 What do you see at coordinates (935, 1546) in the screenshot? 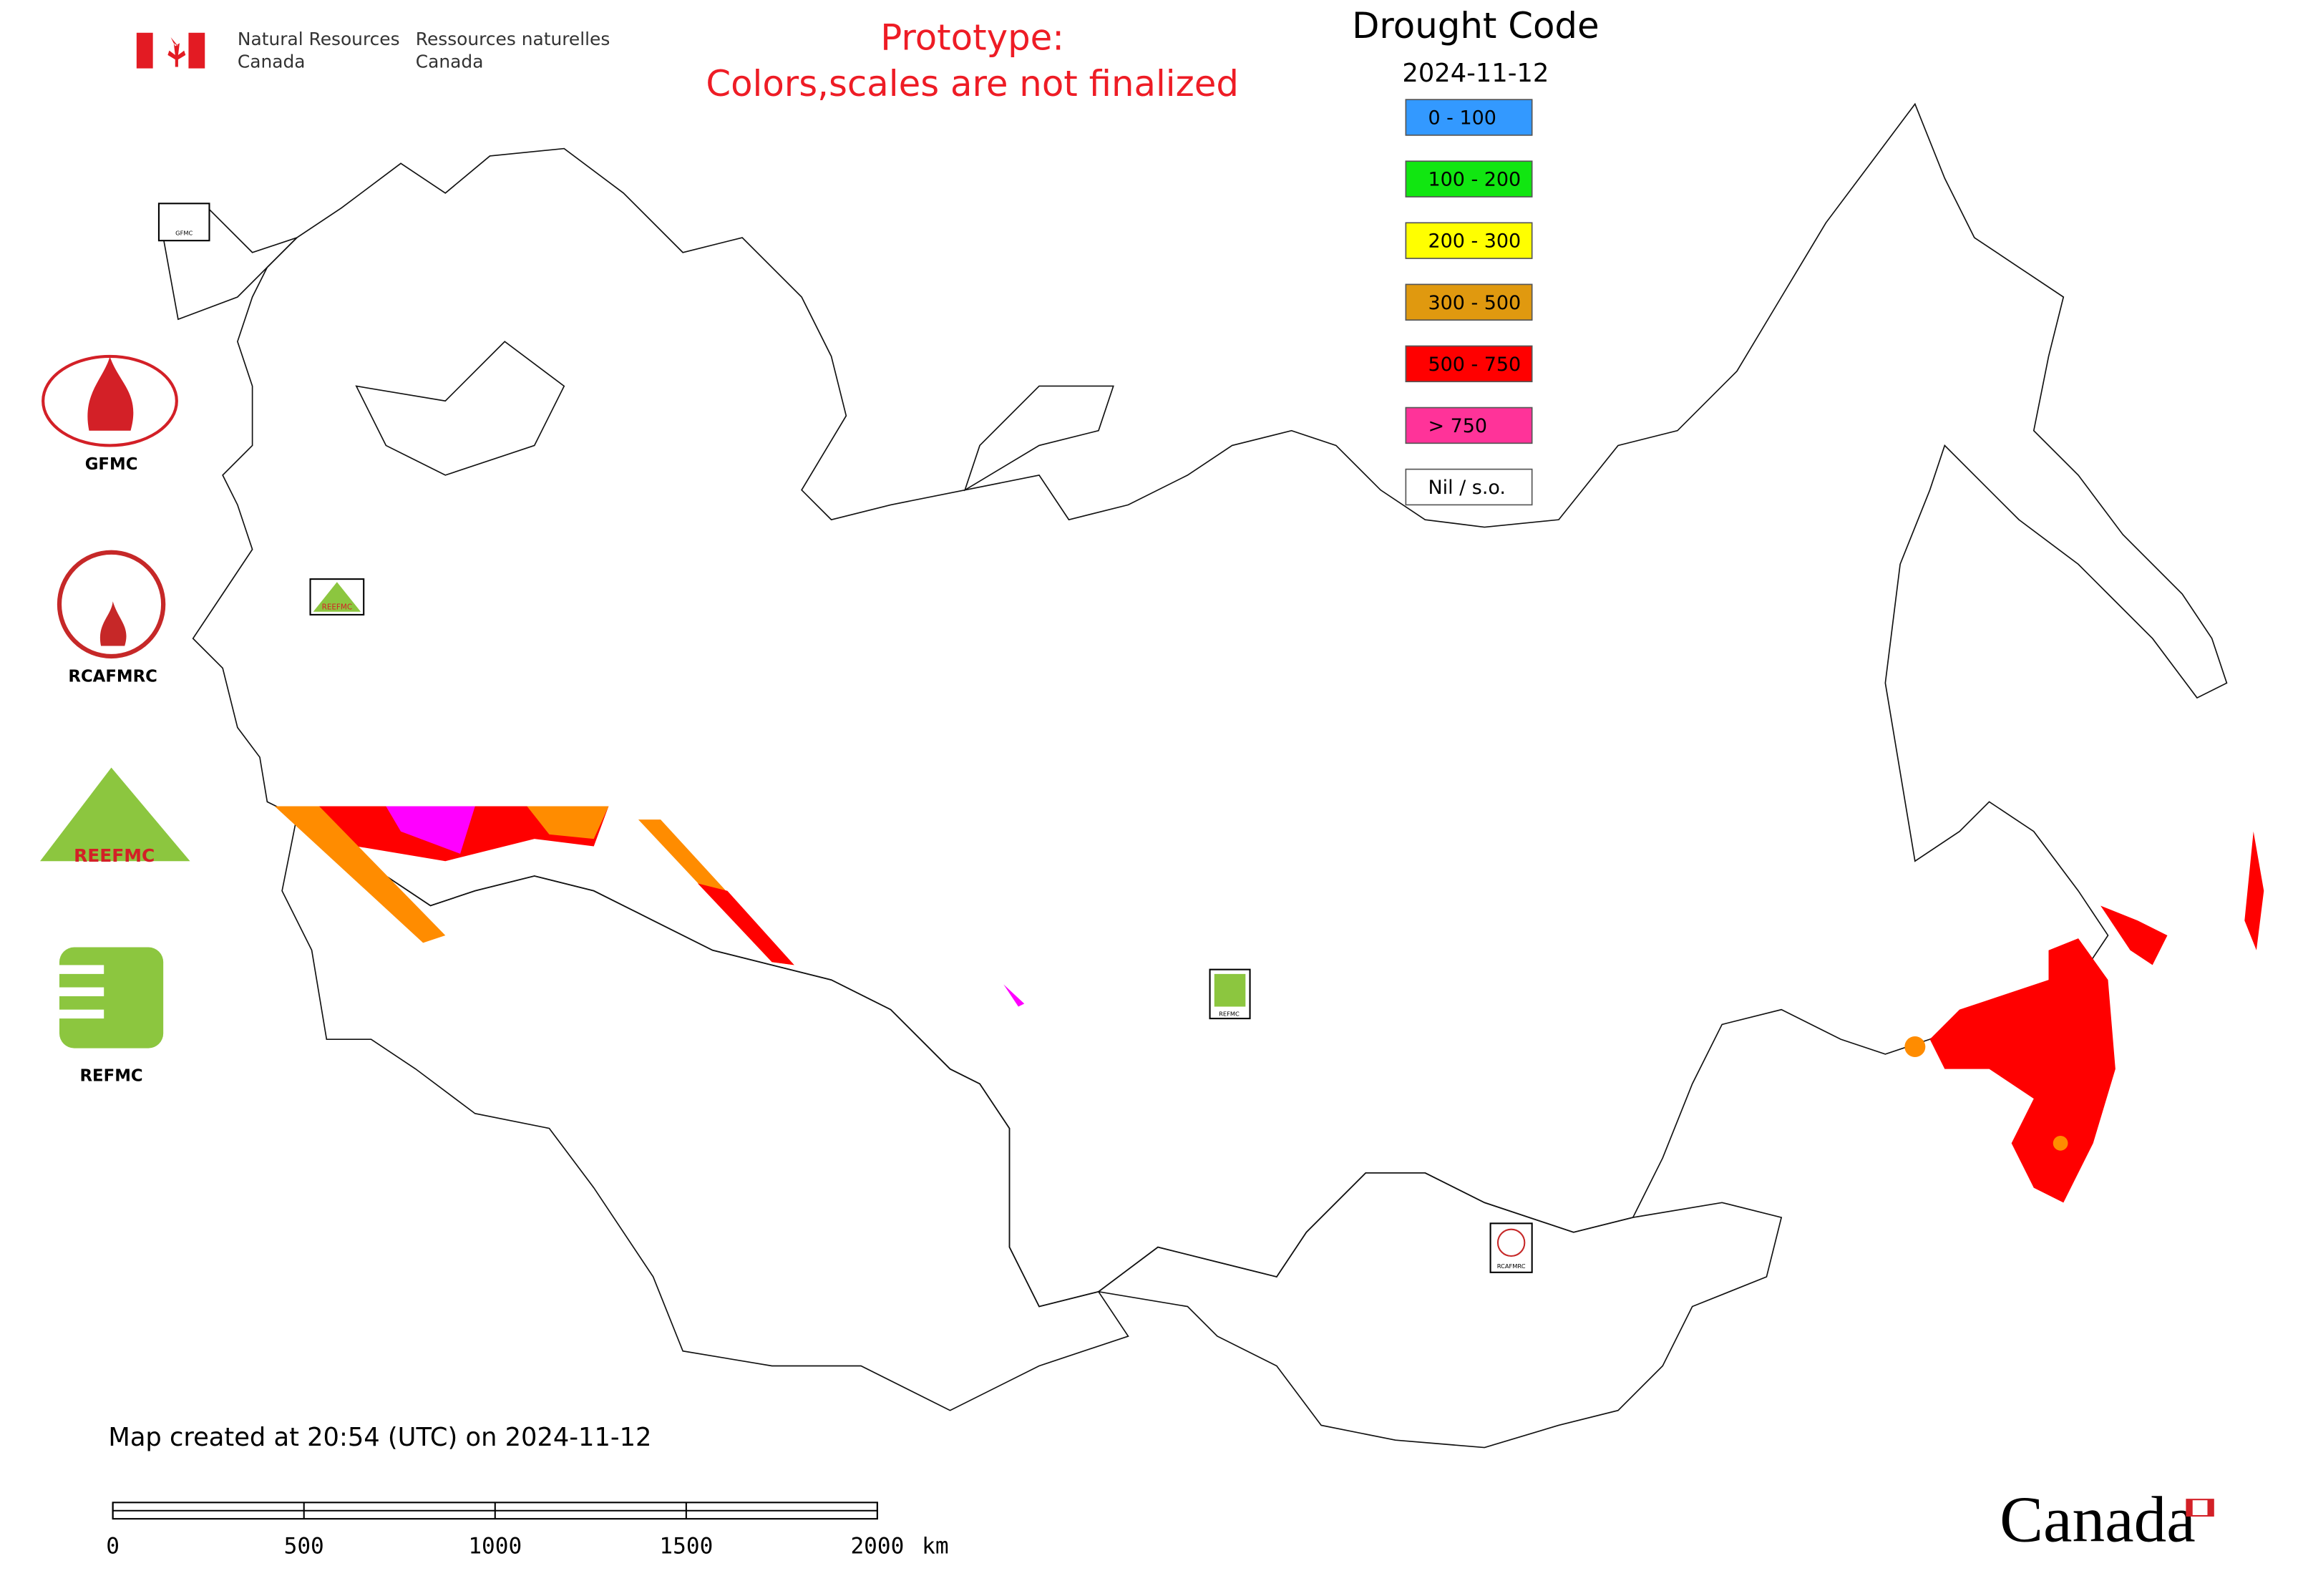
I see `scale-unit: km` at bounding box center [935, 1546].